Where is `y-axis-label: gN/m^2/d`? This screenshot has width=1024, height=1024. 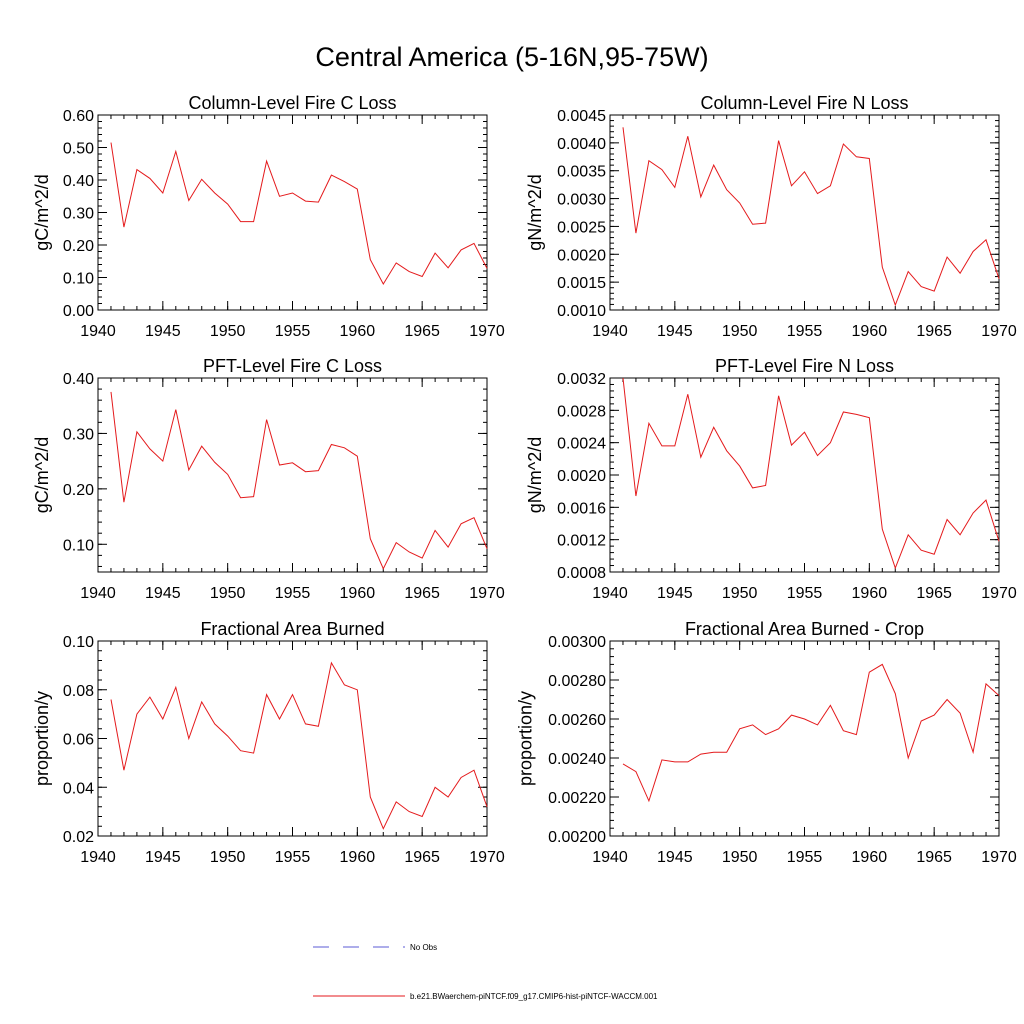
y-axis-label: gN/m^2/d is located at coordinates (535, 475).